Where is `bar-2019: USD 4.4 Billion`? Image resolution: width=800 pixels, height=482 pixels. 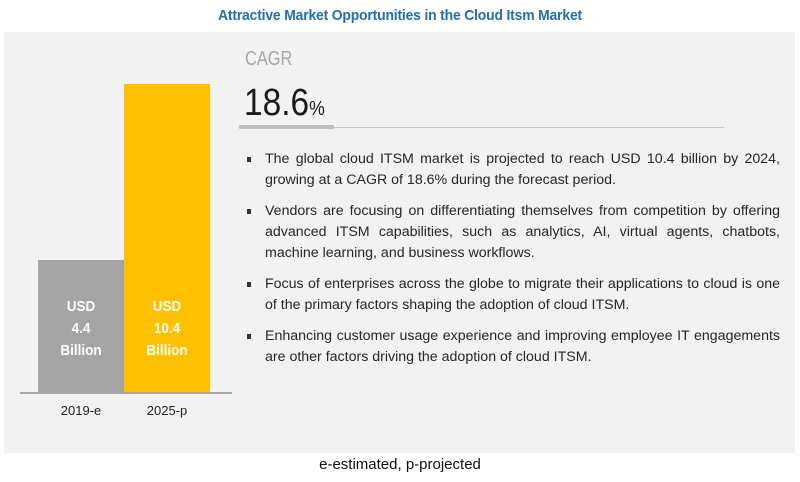 bar-2019: USD 4.4 Billion is located at coordinates (81, 326).